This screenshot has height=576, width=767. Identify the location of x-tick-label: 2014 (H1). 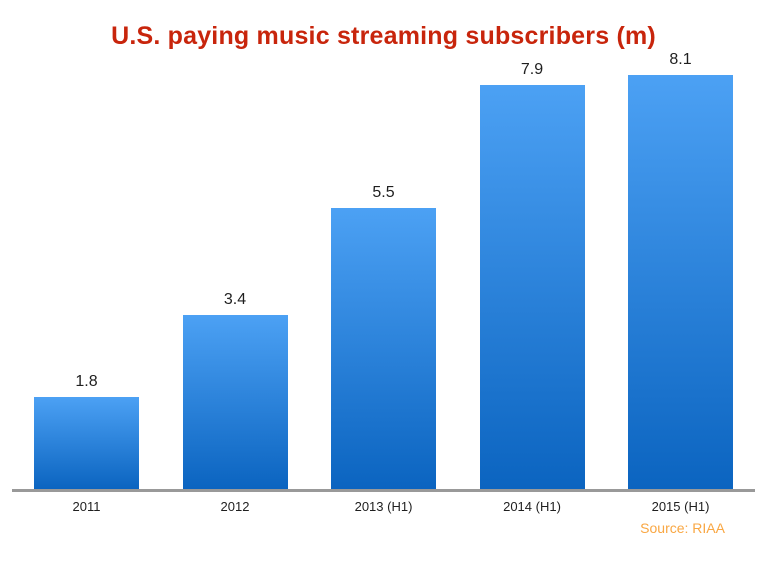
(532, 506).